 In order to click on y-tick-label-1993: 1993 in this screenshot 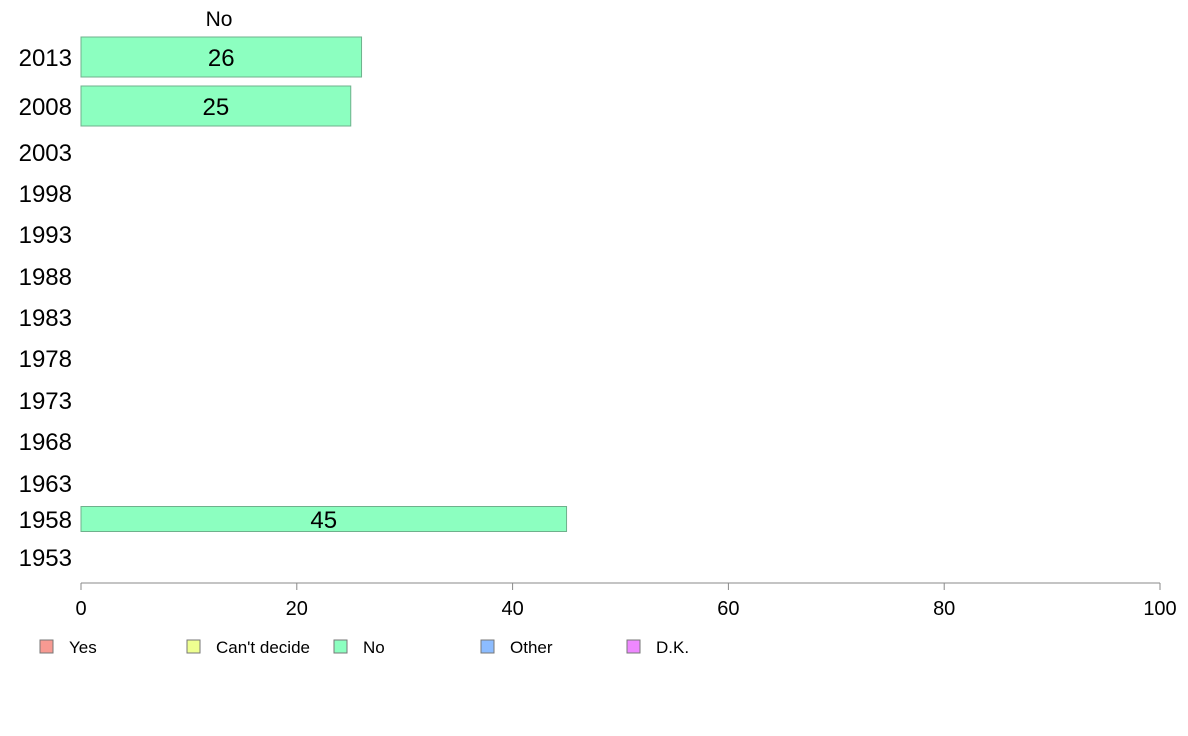, I will do `click(45, 235)`.